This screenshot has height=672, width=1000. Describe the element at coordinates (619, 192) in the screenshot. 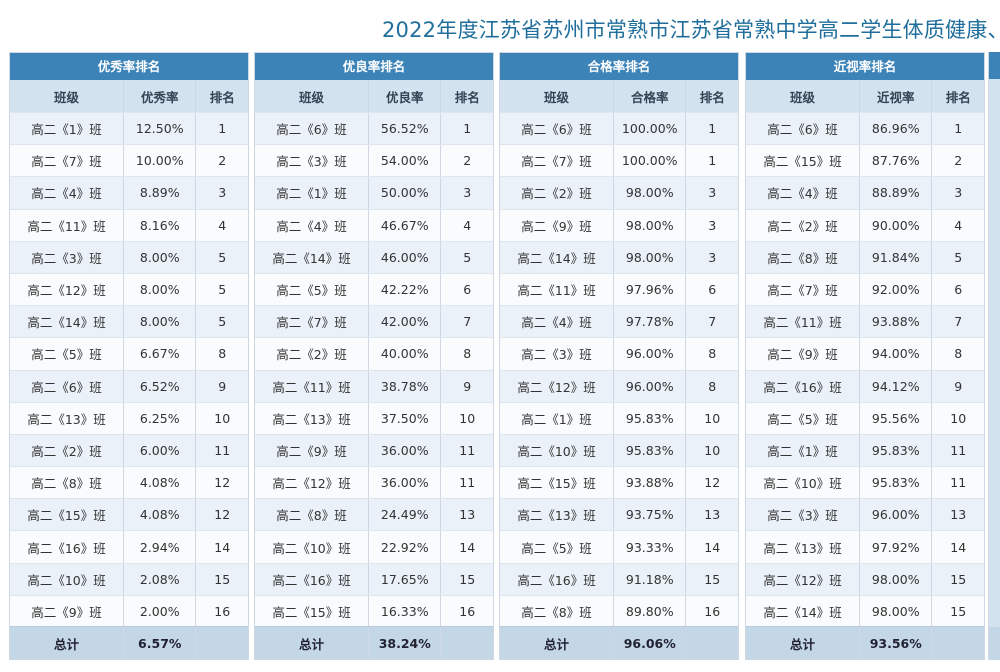

I see `table-row: 高二《2》班 98.00% 3` at that location.